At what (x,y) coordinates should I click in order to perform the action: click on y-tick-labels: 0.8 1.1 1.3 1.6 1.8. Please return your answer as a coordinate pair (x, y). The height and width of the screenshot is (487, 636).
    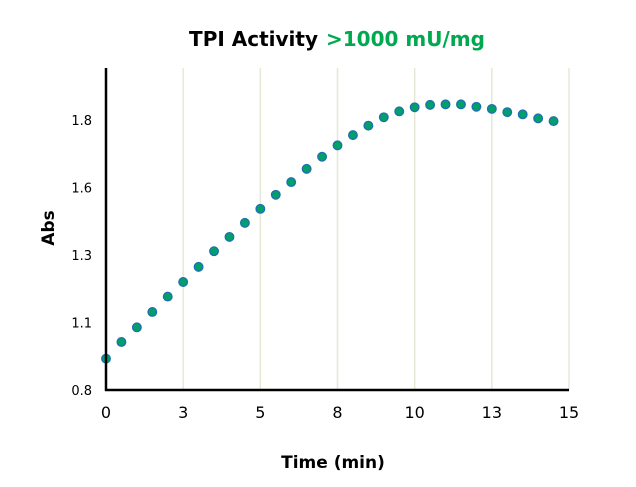
    Looking at the image, I should click on (81, 256).